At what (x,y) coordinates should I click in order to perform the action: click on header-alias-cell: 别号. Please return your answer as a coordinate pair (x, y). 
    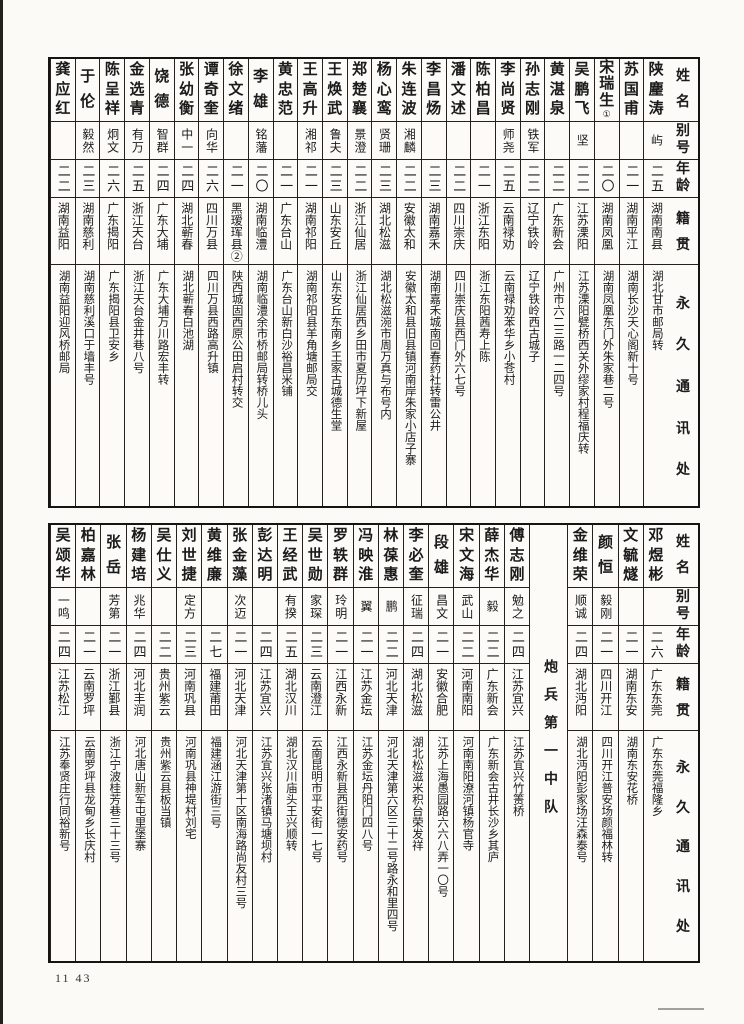
    Looking at the image, I should click on (683, 140).